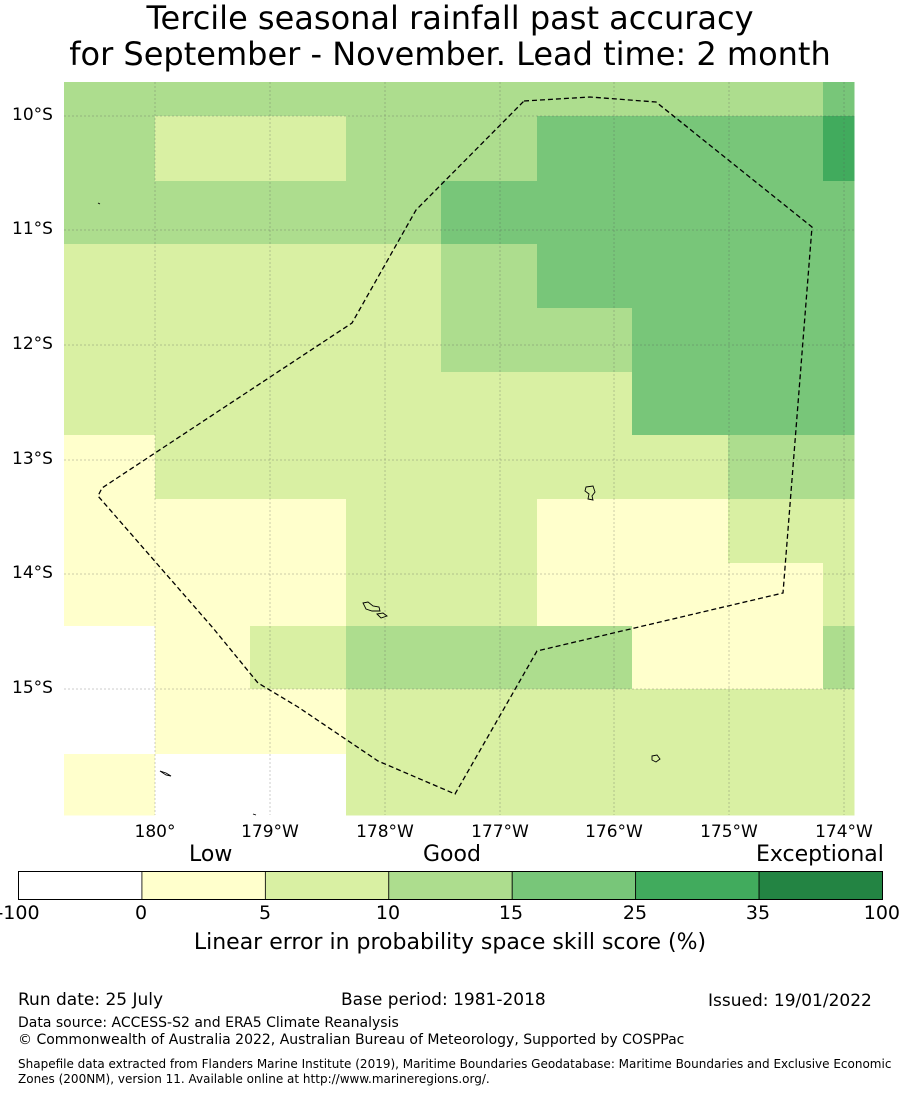 This screenshot has height=1095, width=900. I want to click on legend-category-good: Good, so click(452, 854).